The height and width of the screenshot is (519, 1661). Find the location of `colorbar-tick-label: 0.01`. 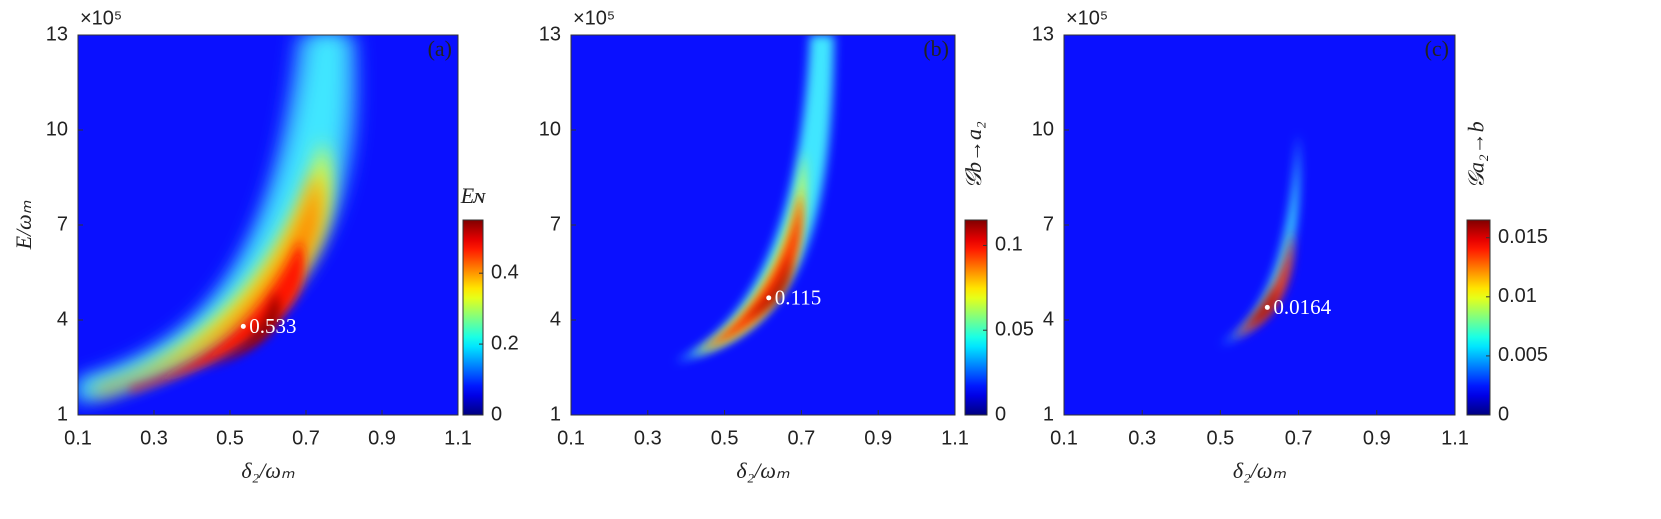

colorbar-tick-label: 0.01 is located at coordinates (1517, 296).